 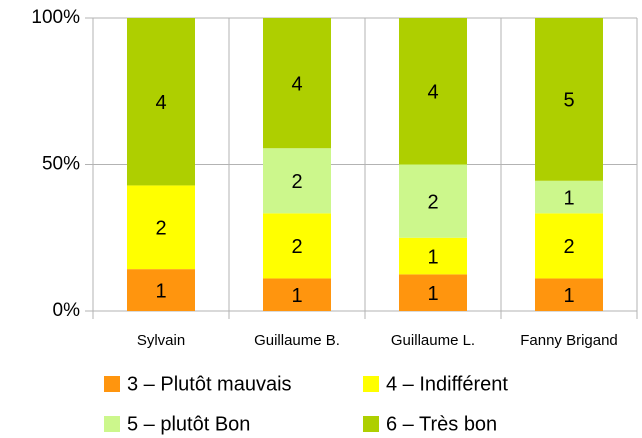 I want to click on y-tick-label: 100%, so click(x=55, y=17).